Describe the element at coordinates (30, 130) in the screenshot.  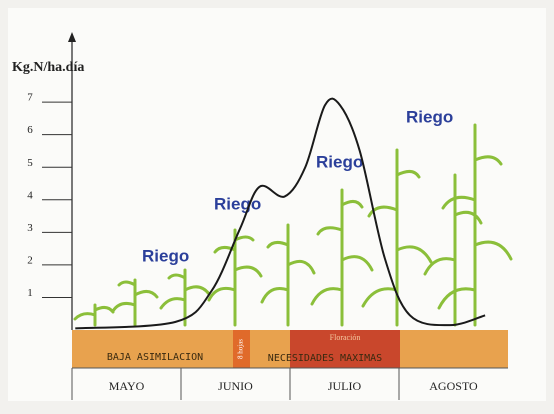
I see `y-tick-label: 6` at that location.